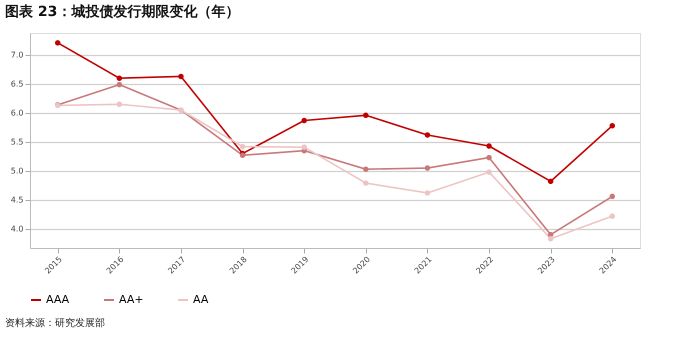 This screenshot has width=700, height=360. I want to click on legend-label: AA+, so click(131, 299).